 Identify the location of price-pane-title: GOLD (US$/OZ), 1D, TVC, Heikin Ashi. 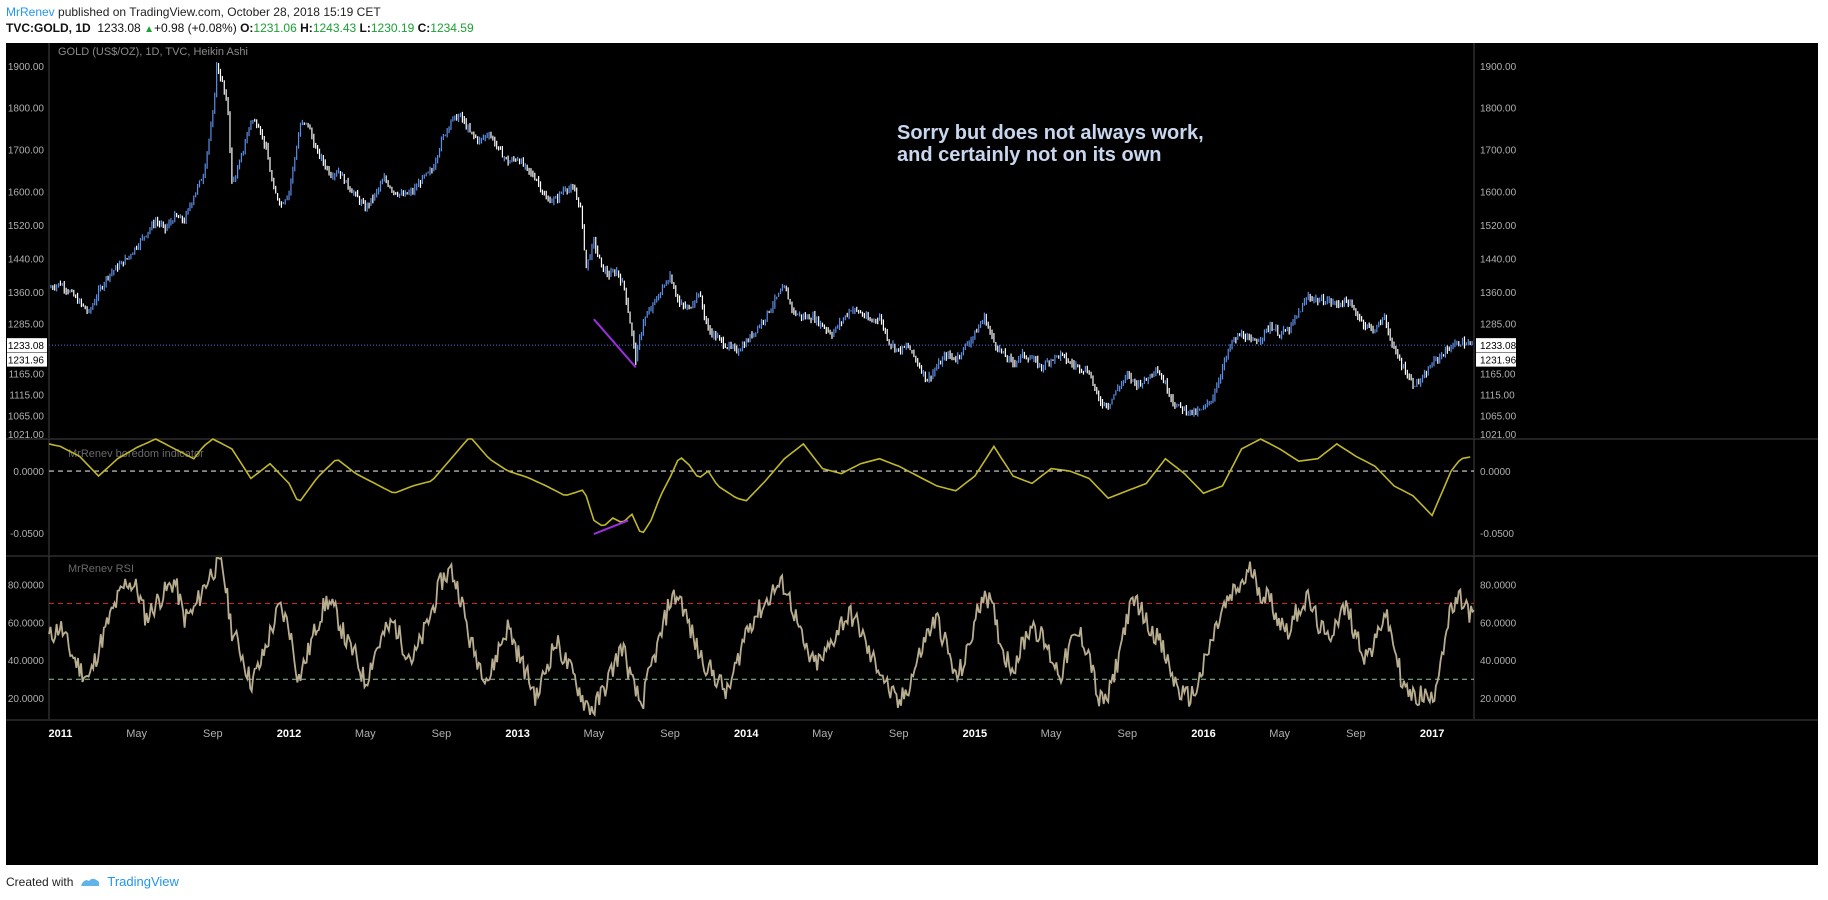
(153, 52).